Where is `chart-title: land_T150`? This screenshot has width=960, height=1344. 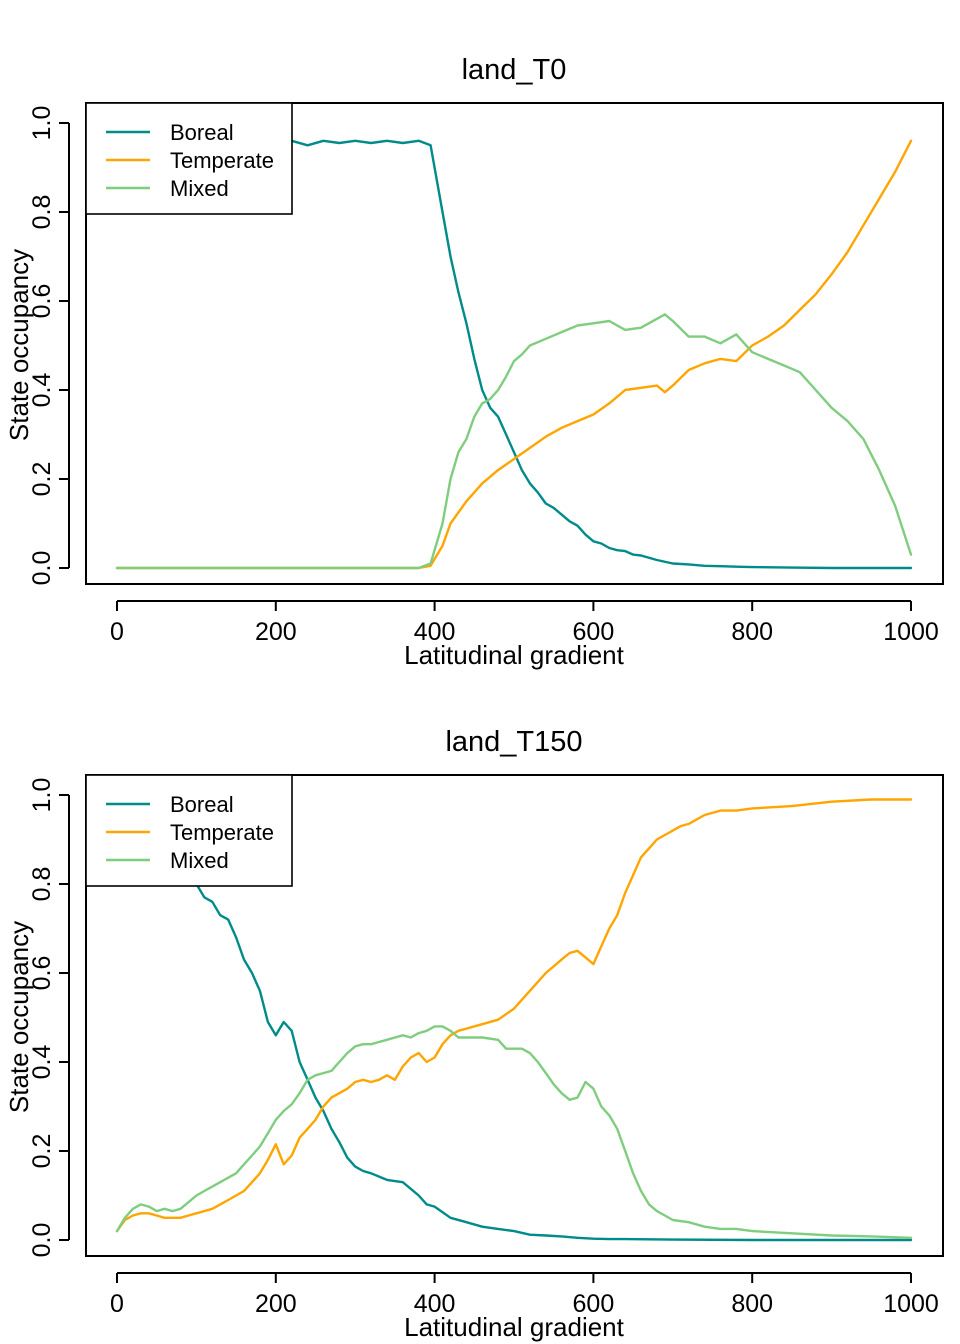
chart-title: land_T150 is located at coordinates (513, 742).